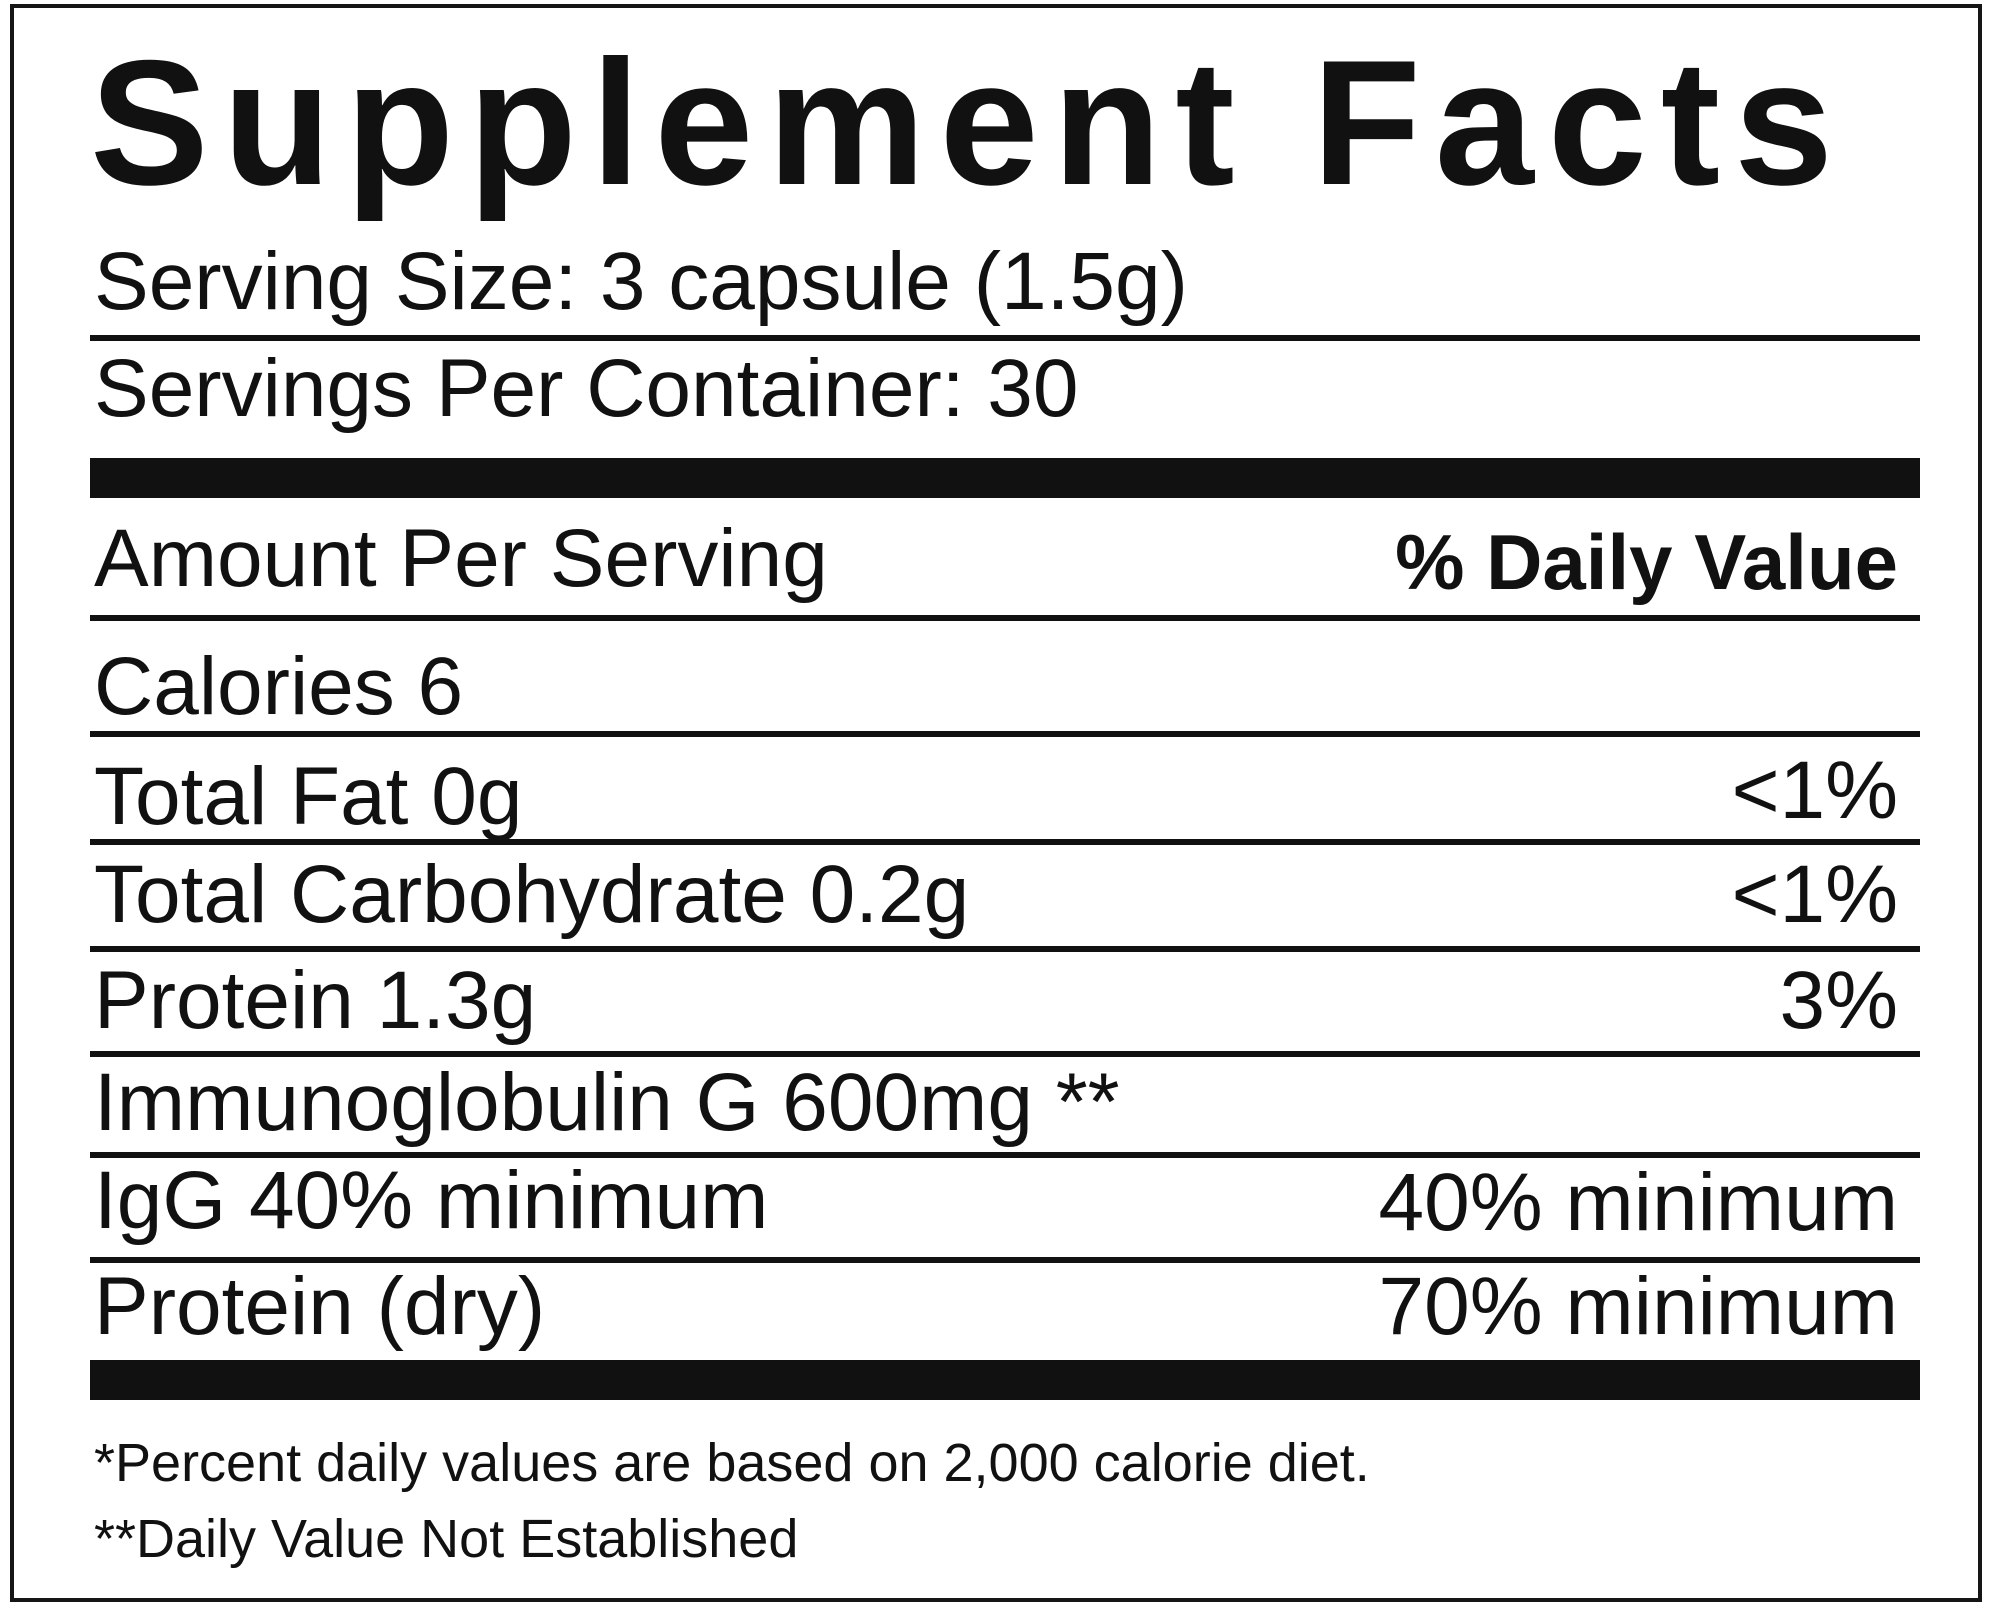 The image size is (2000, 1614). Describe the element at coordinates (308, 796) in the screenshot. I see `nutrient-label: Total Fat 0g` at that location.